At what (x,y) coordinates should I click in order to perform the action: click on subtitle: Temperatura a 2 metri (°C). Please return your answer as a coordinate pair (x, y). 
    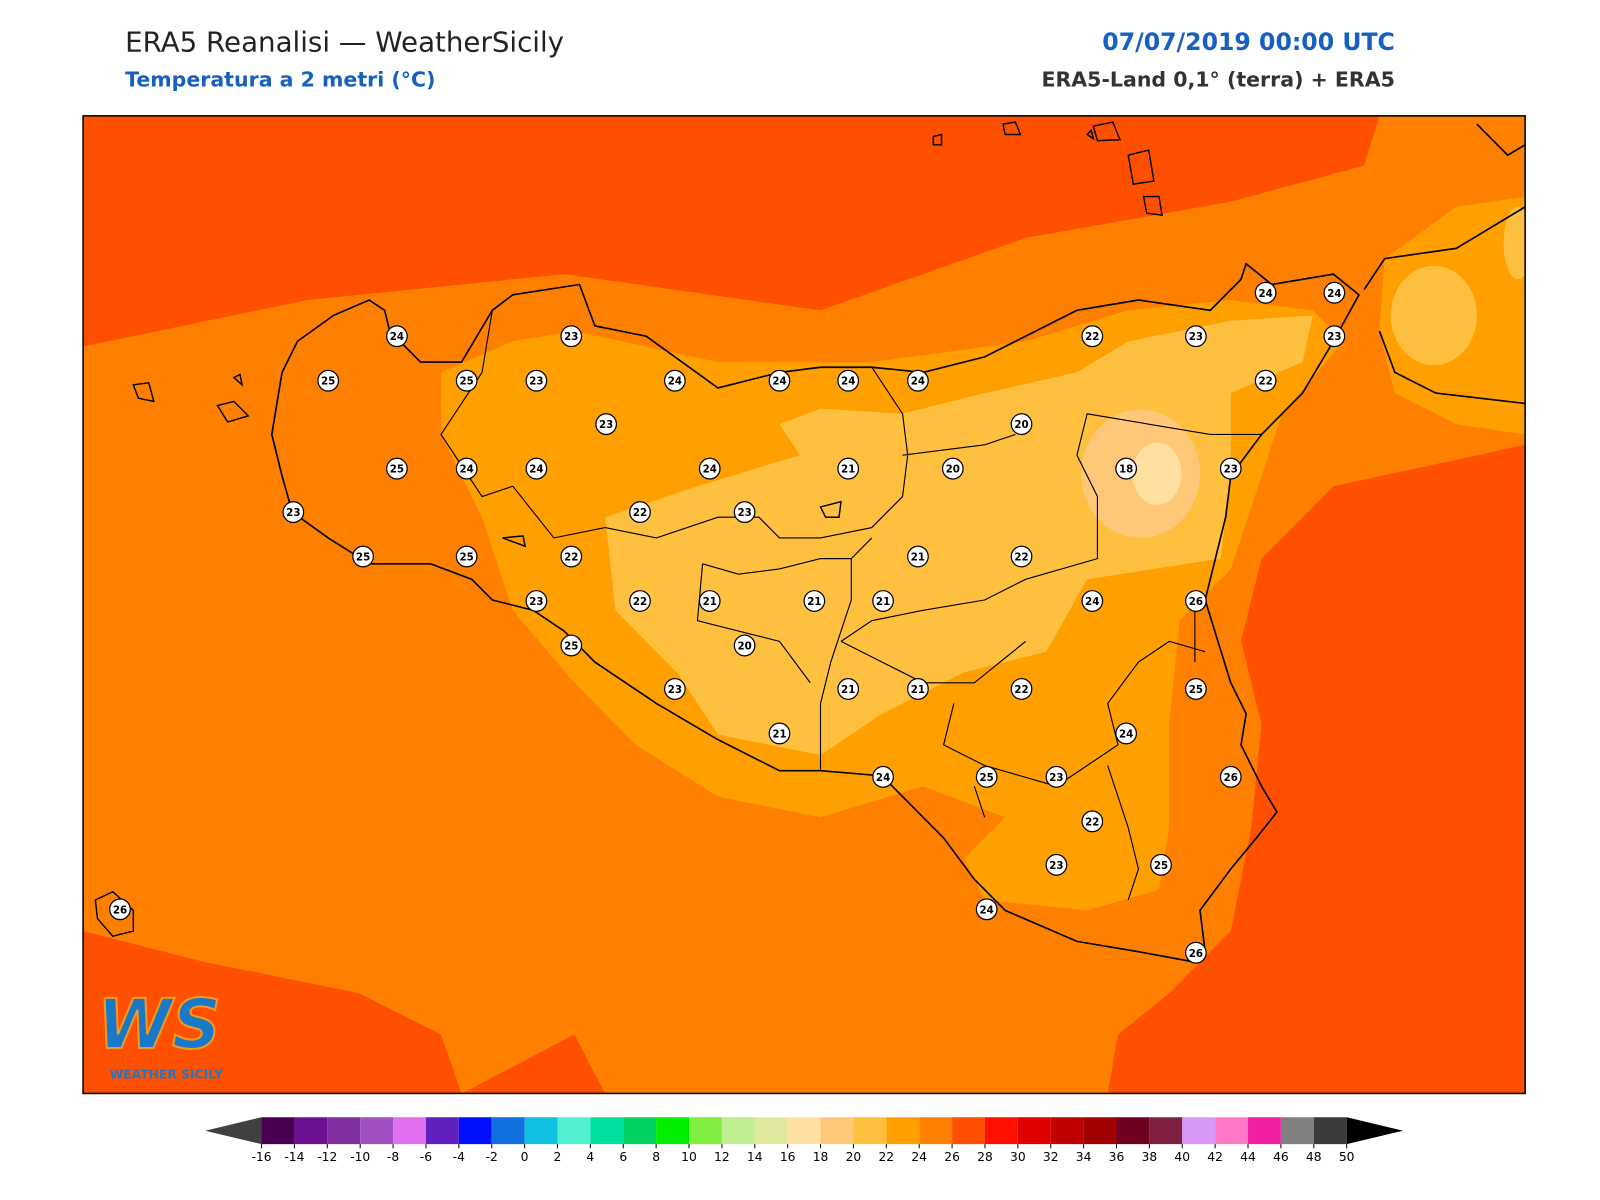
    Looking at the image, I should click on (280, 80).